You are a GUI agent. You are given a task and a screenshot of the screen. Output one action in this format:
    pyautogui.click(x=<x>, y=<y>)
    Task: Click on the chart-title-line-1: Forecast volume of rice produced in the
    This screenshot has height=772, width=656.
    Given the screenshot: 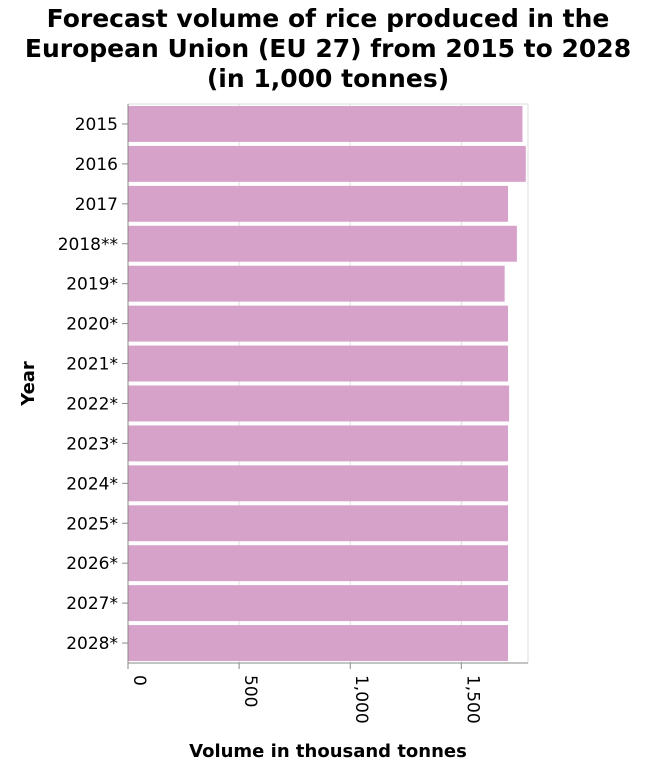 What is the action you would take?
    pyautogui.click(x=328, y=18)
    